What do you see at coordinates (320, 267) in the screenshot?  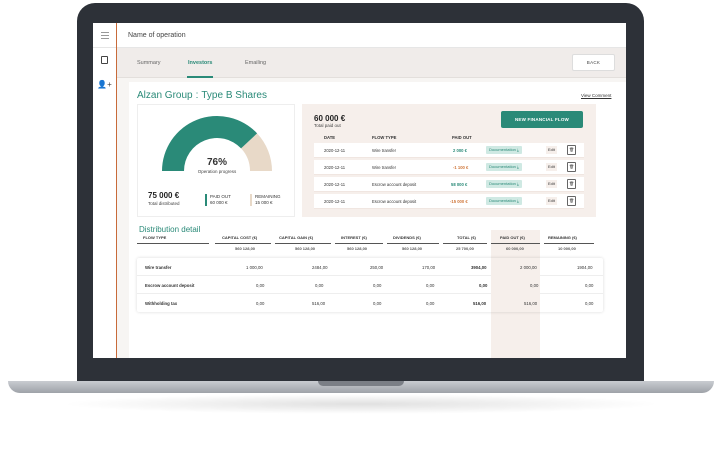 I see `cell-capital-gain: 2484,00` at bounding box center [320, 267].